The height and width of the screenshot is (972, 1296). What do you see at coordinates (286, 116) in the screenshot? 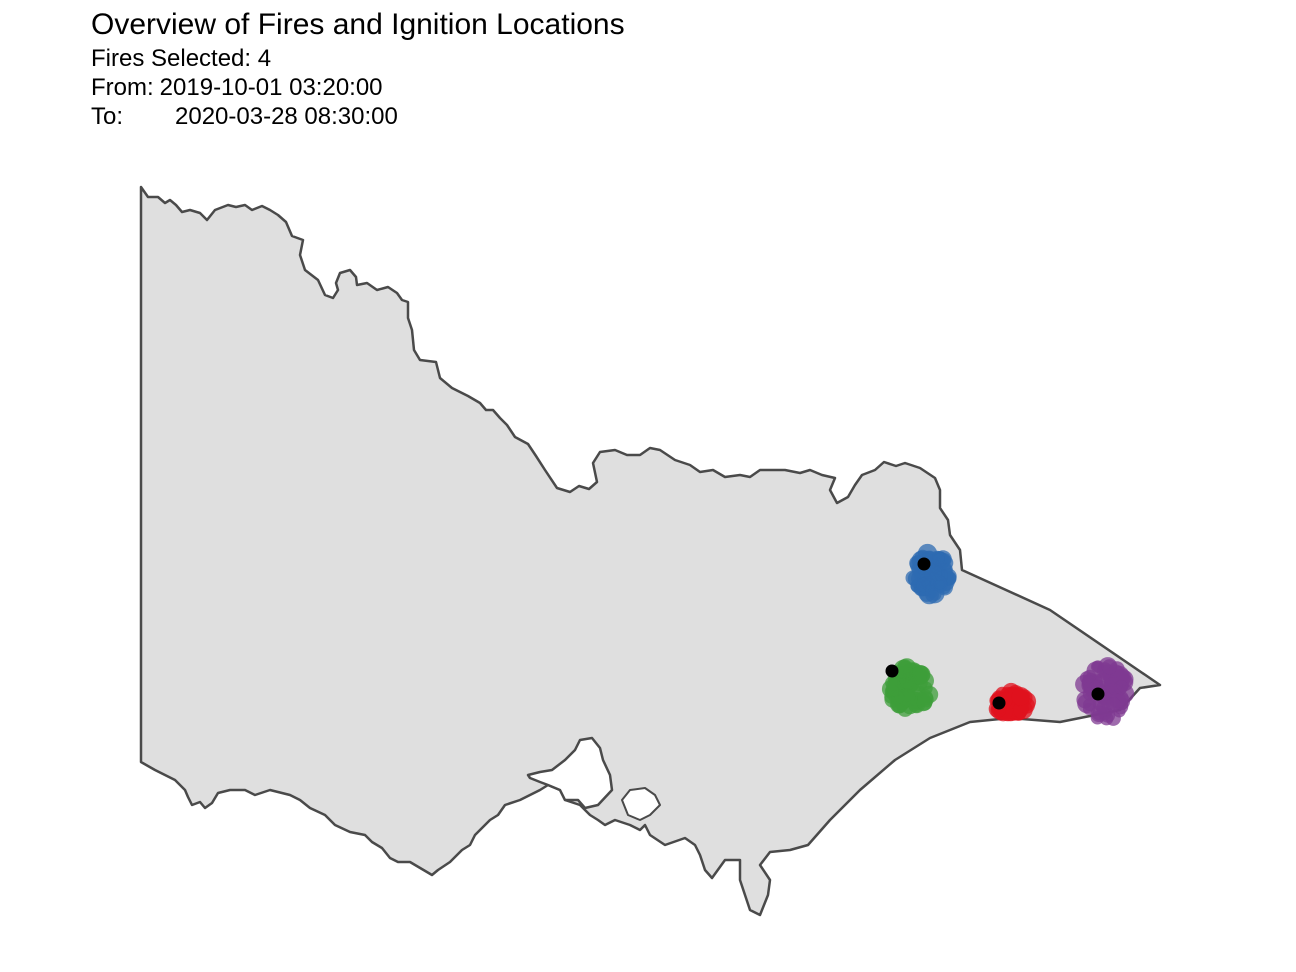
I see `date-to-value: 2020-03-28 08:30:00` at bounding box center [286, 116].